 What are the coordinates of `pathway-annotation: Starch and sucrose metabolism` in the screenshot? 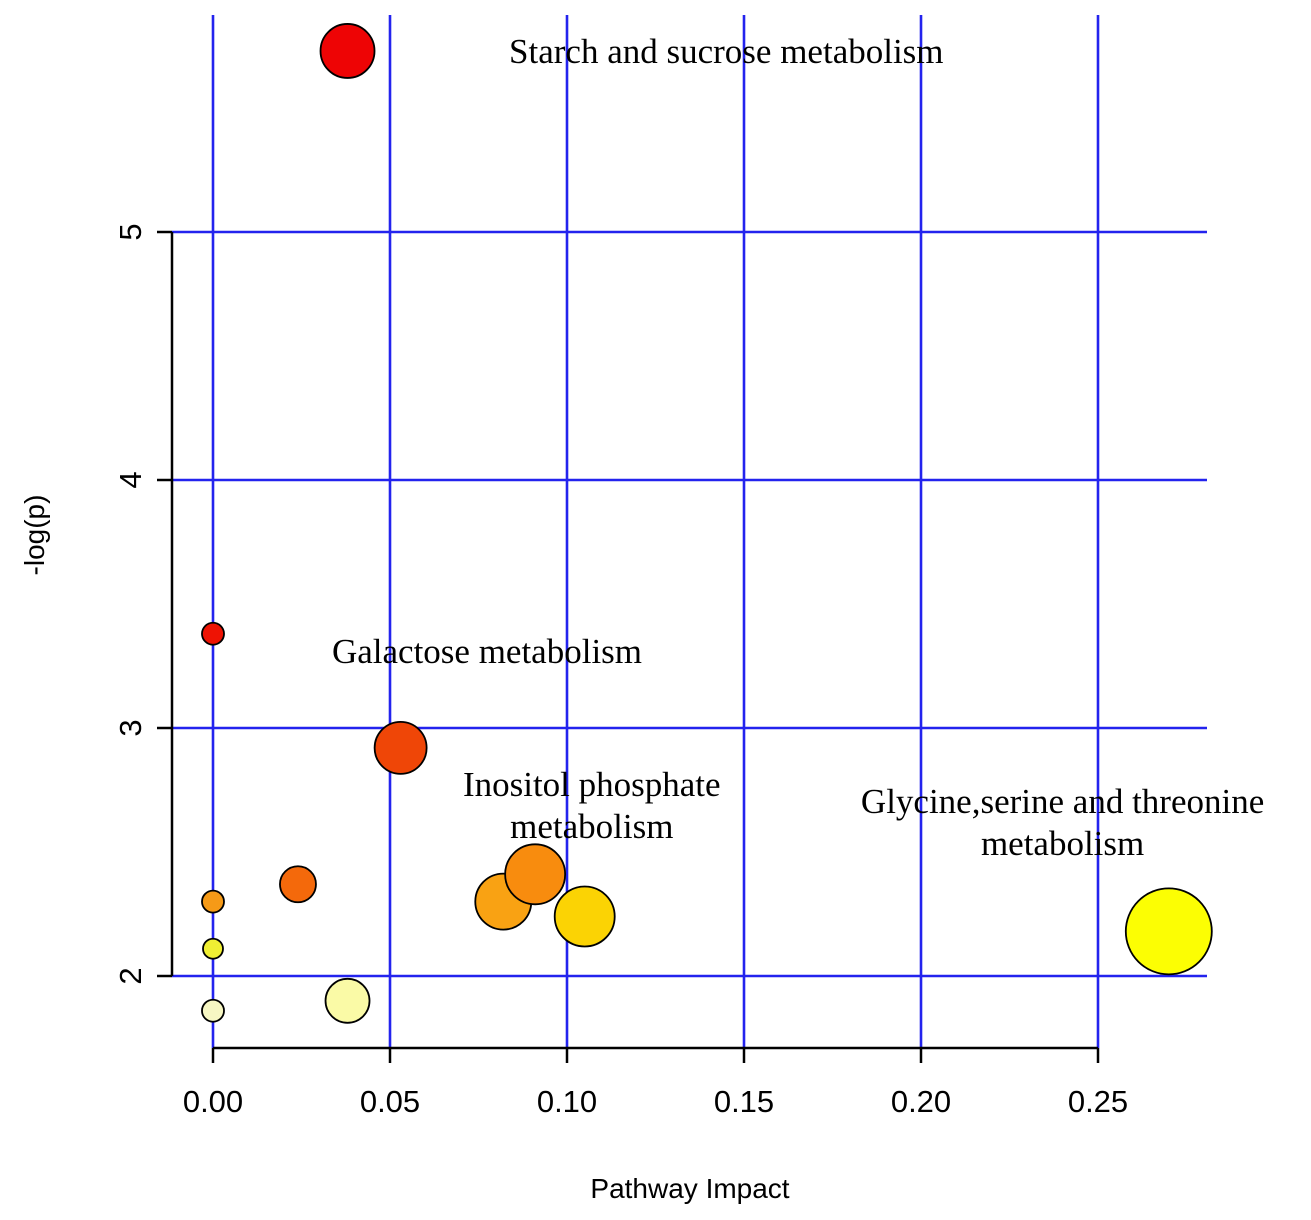 It's located at (726, 51).